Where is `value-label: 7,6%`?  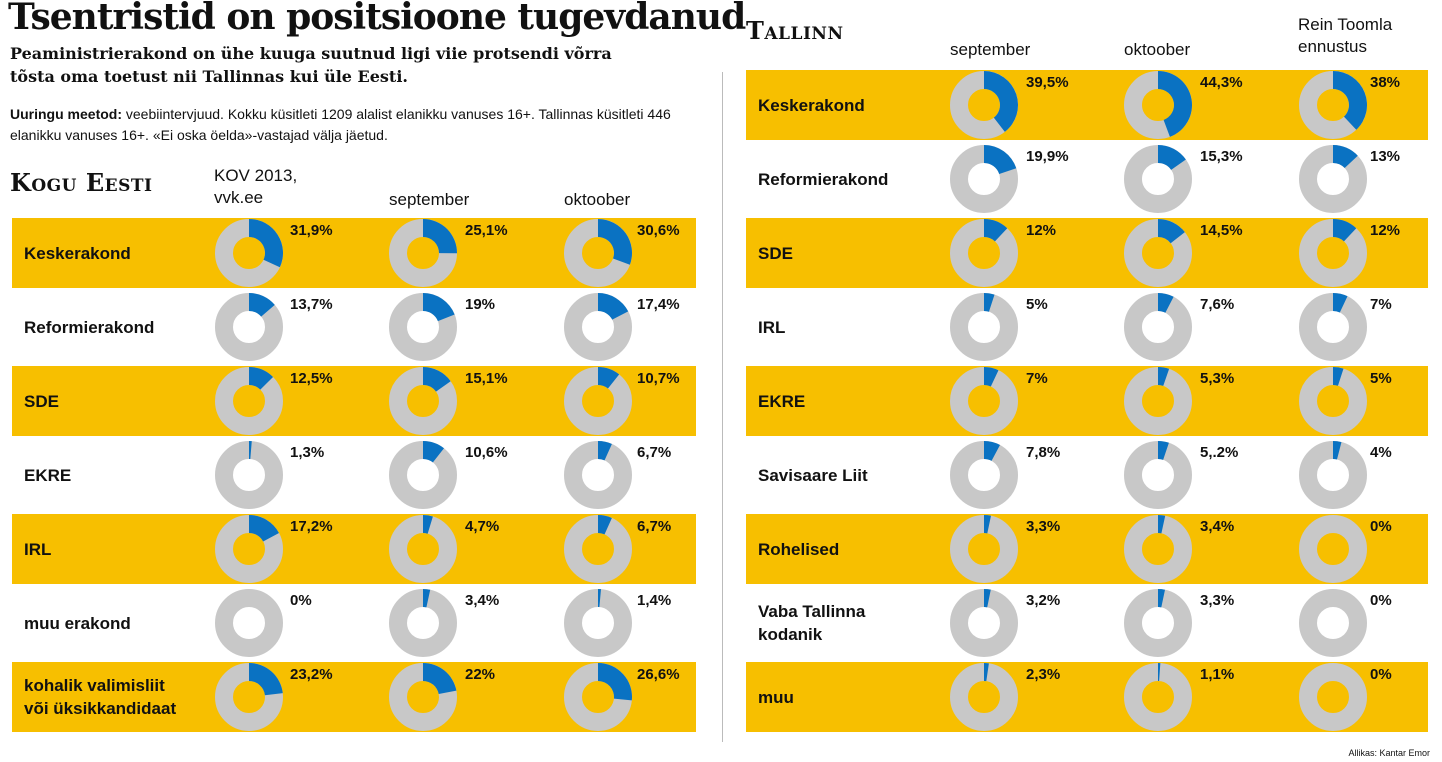 value-label: 7,6% is located at coordinates (1217, 304).